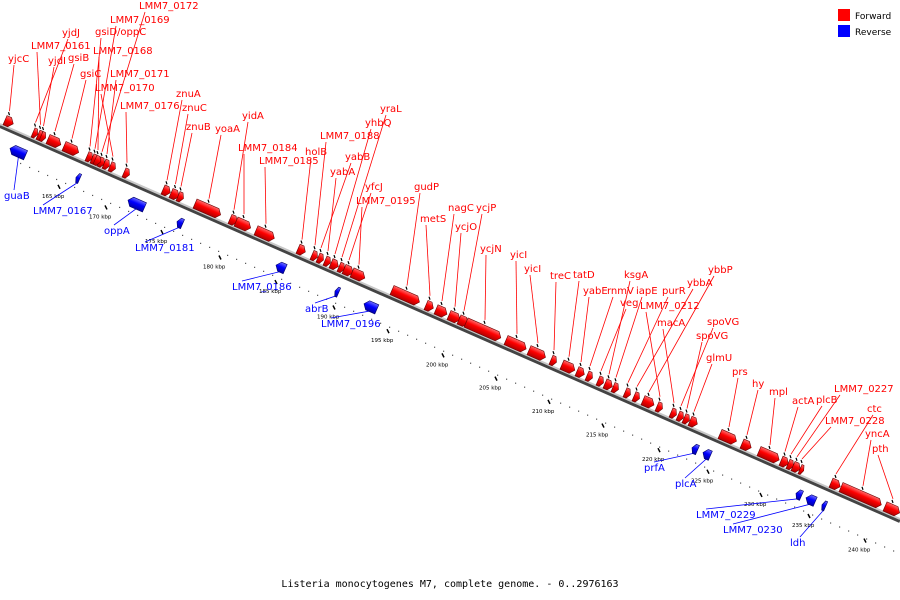 Image resolution: width=900 pixels, height=600 pixels. I want to click on forward-gene-znuc, so click(174, 194).